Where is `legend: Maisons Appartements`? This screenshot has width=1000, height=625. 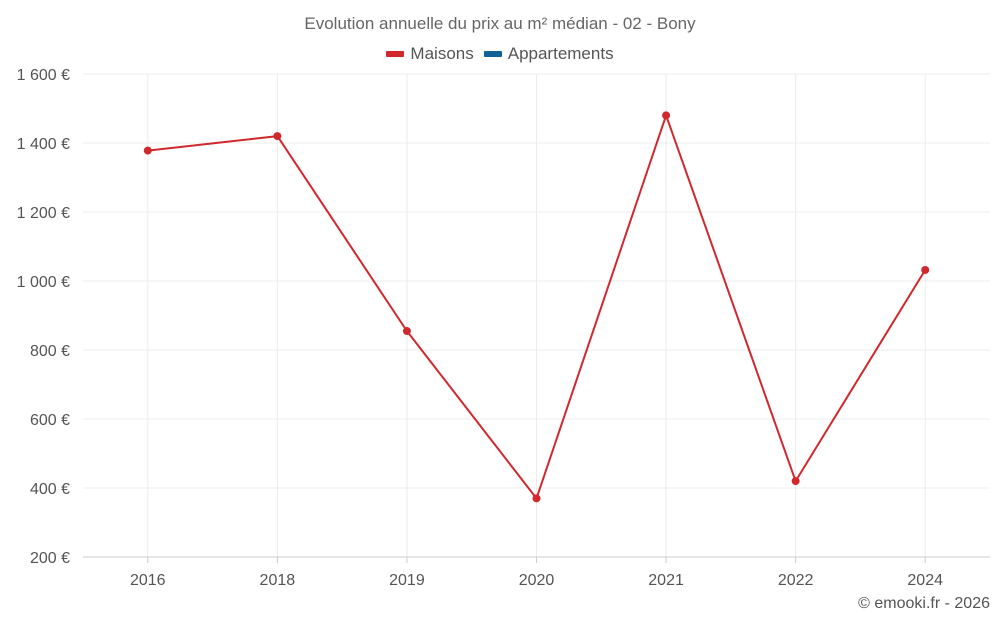 legend: Maisons Appartements is located at coordinates (500, 54).